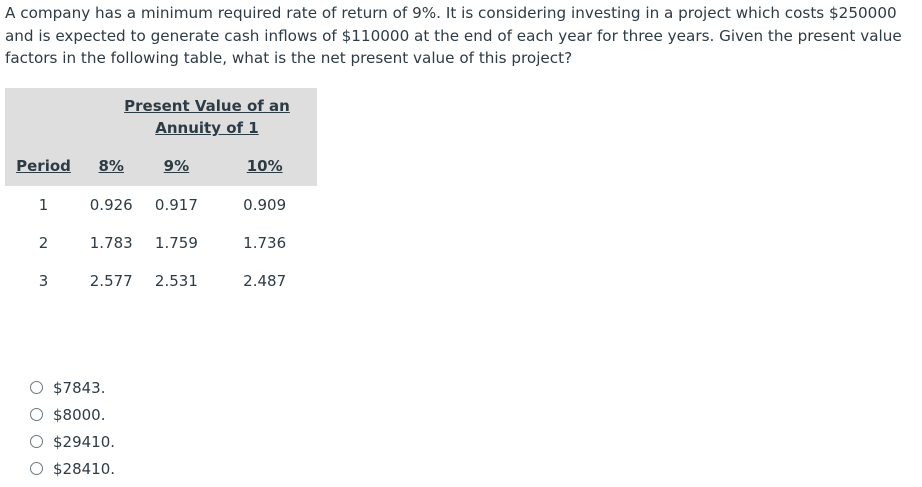 This screenshot has height=487, width=922. I want to click on table-row: 2 1.783 1.759 1.736, so click(161, 243).